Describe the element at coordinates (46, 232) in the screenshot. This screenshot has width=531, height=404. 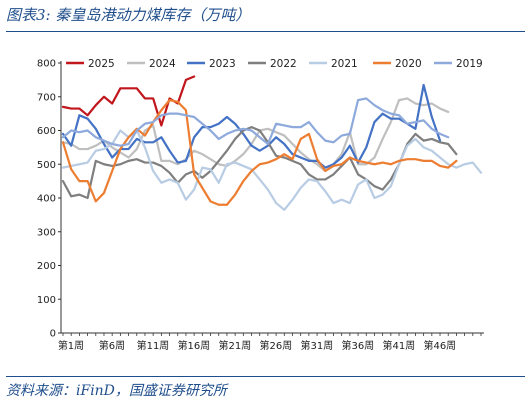
I see `y-tick-label: 300` at that location.